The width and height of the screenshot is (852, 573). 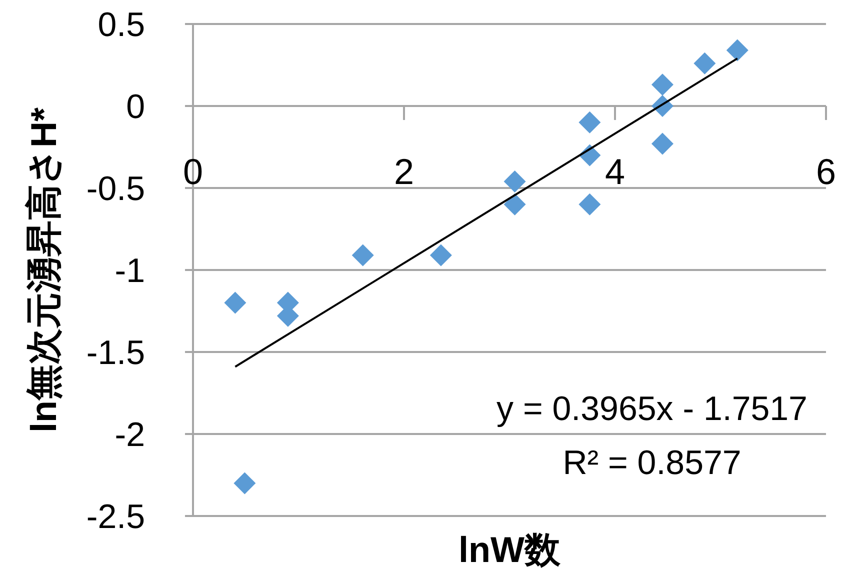 I want to click on x-tick-label: 6, so click(x=826, y=171).